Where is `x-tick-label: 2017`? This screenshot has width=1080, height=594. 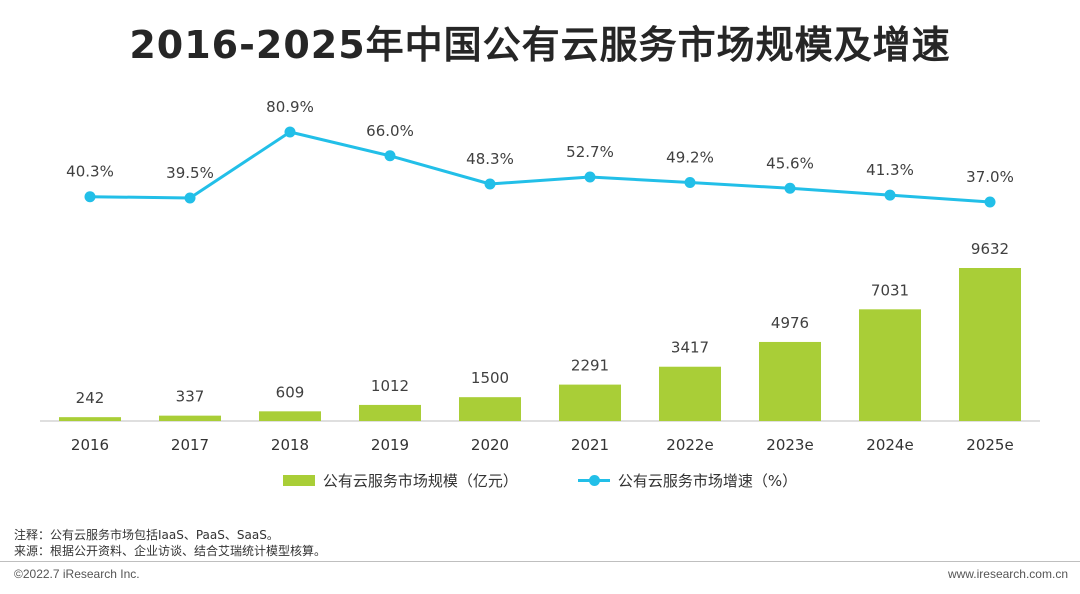 x-tick-label: 2017 is located at coordinates (190, 445).